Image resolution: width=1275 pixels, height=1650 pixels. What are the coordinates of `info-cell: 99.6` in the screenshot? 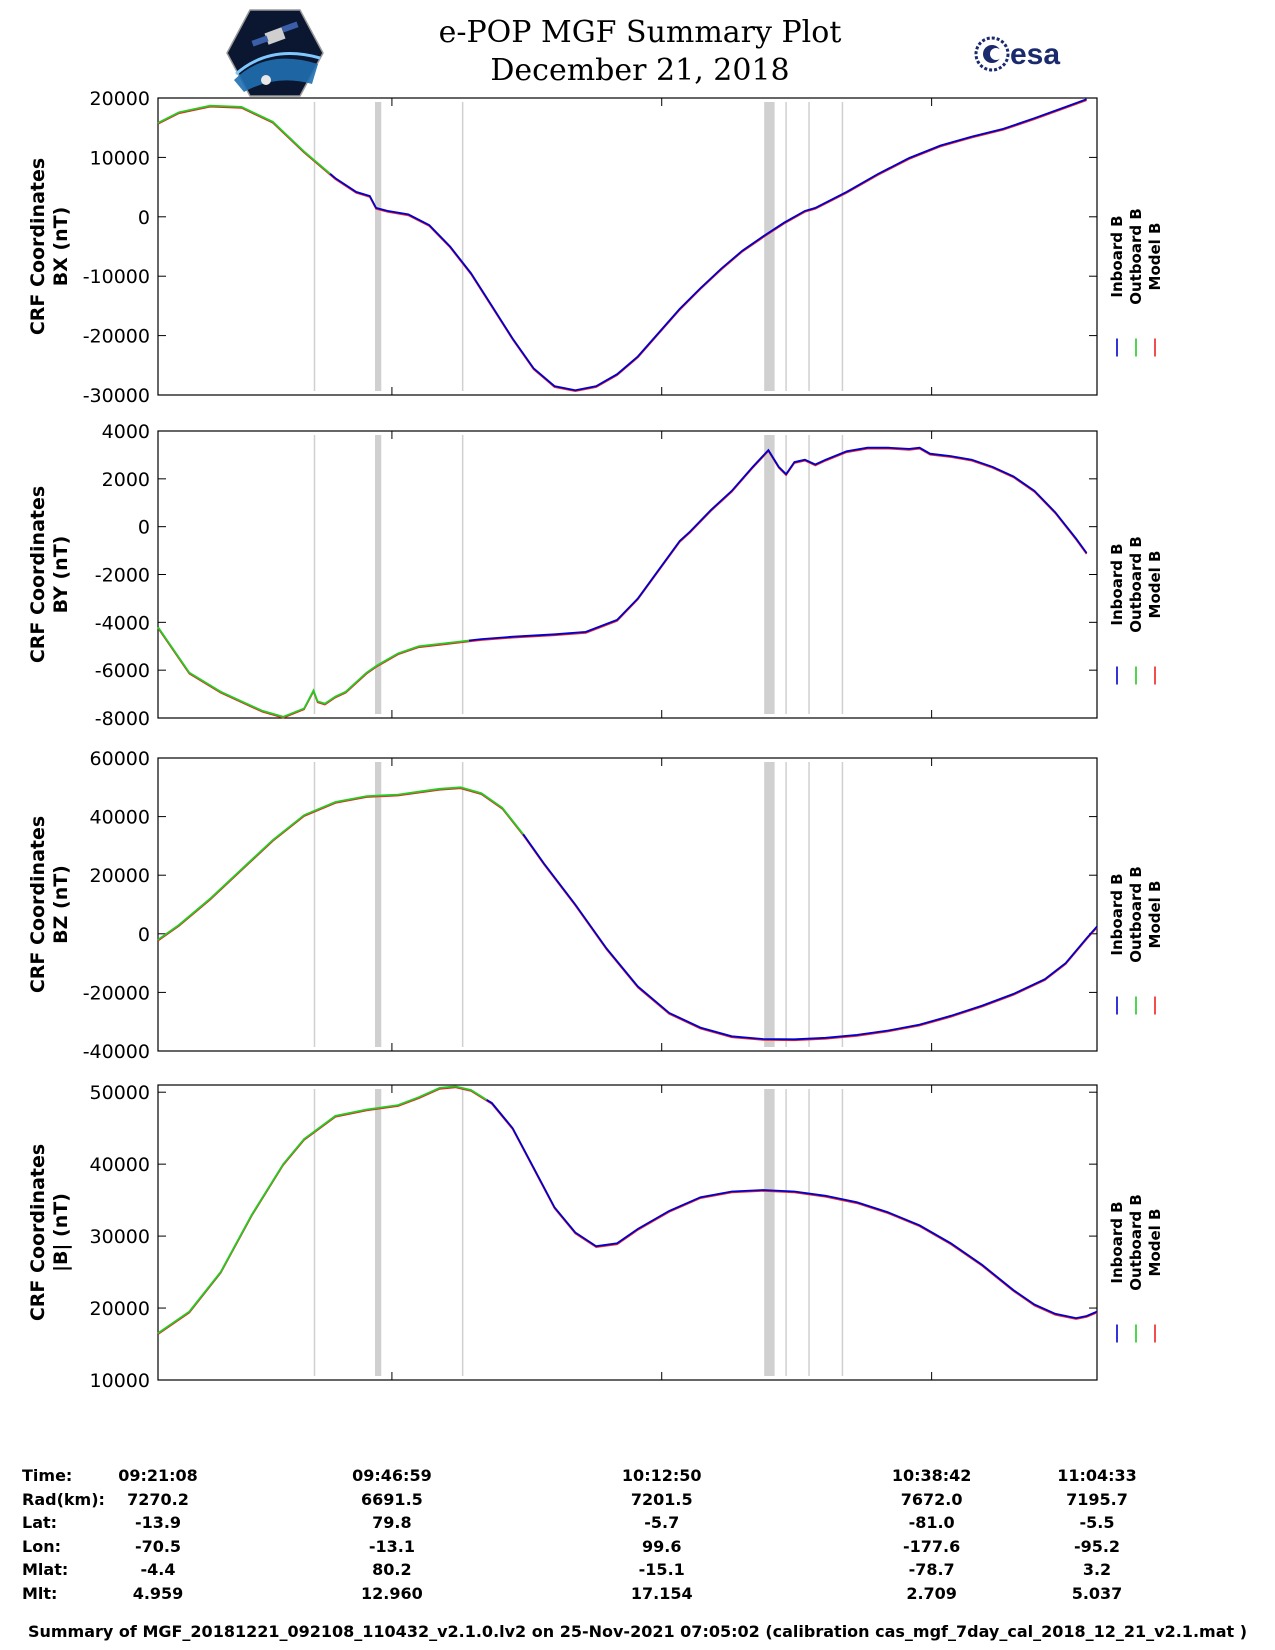 It's located at (661, 1546).